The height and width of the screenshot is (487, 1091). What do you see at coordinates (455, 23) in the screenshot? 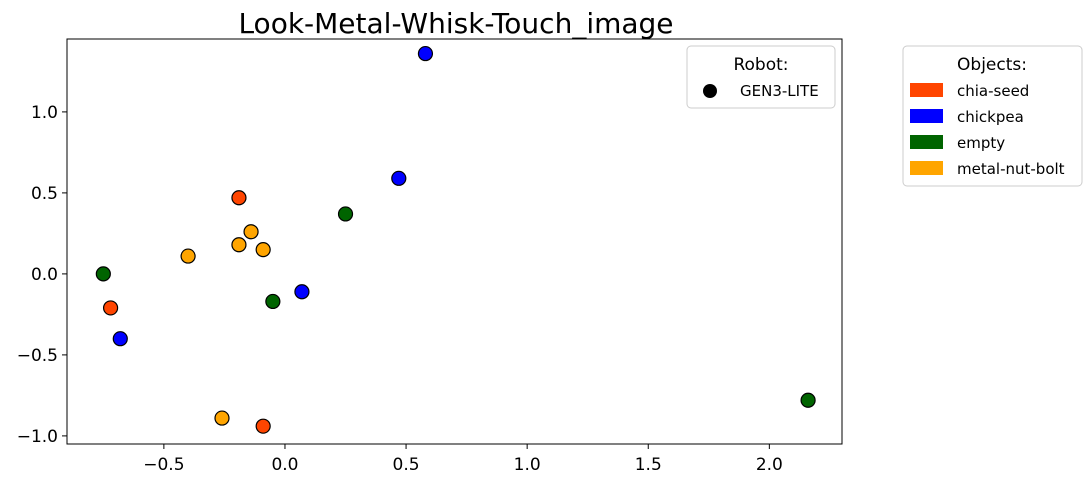
I see `chart-title: Look-Metal-Whisk-Touch_image` at bounding box center [455, 23].